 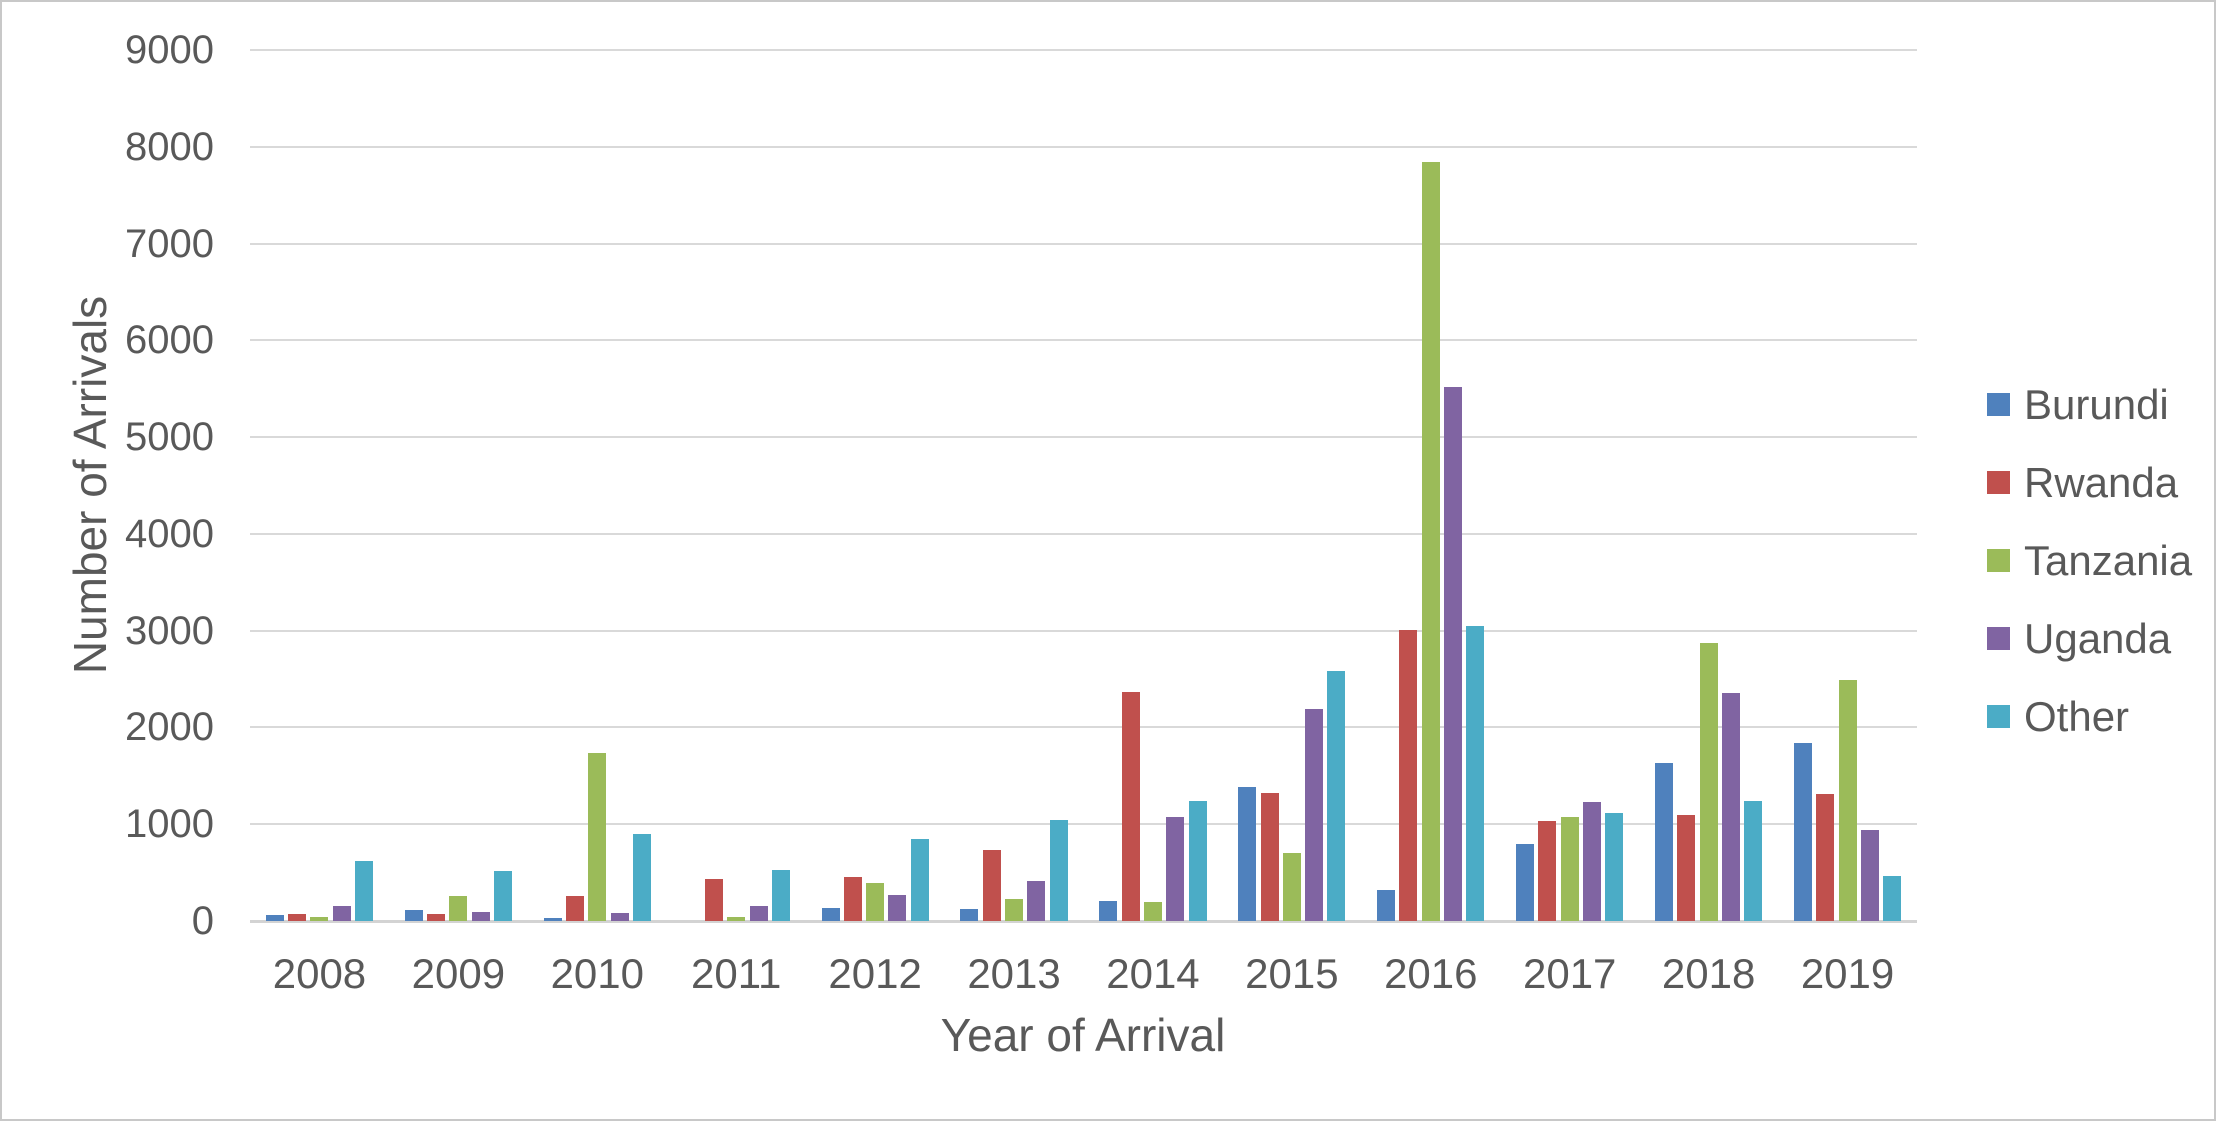 I want to click on legend-item-other: Other, so click(x=2089, y=716).